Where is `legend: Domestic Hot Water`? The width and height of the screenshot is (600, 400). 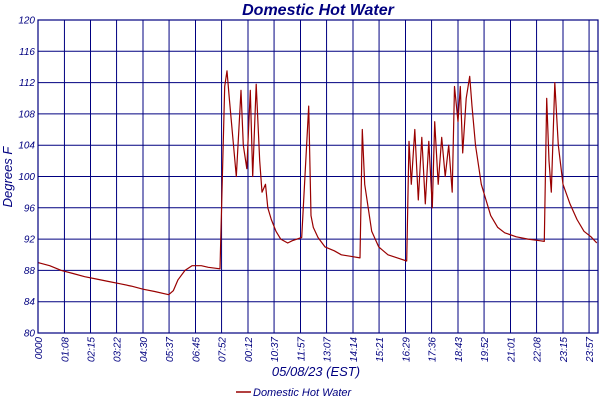
legend: Domestic Hot Water is located at coordinates (294, 393).